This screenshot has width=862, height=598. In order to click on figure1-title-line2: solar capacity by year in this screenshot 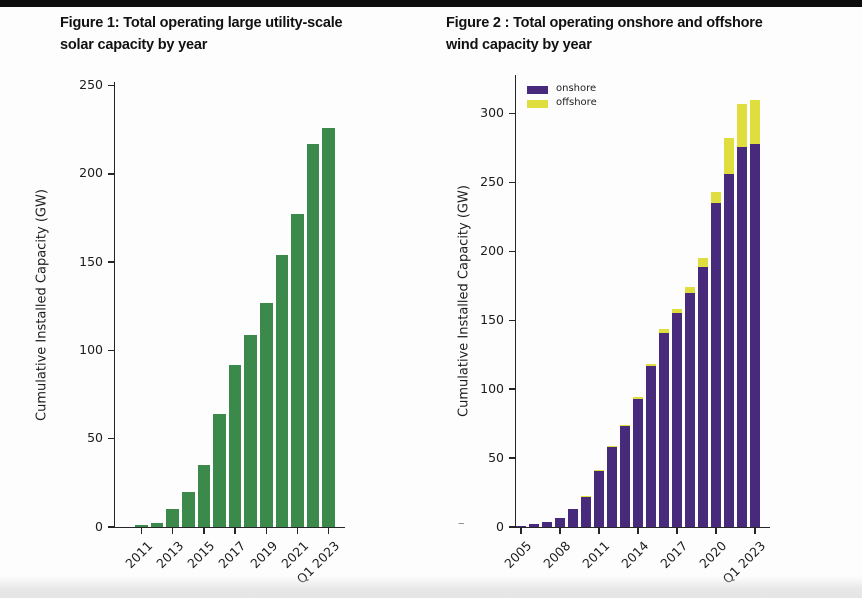, I will do `click(134, 45)`.